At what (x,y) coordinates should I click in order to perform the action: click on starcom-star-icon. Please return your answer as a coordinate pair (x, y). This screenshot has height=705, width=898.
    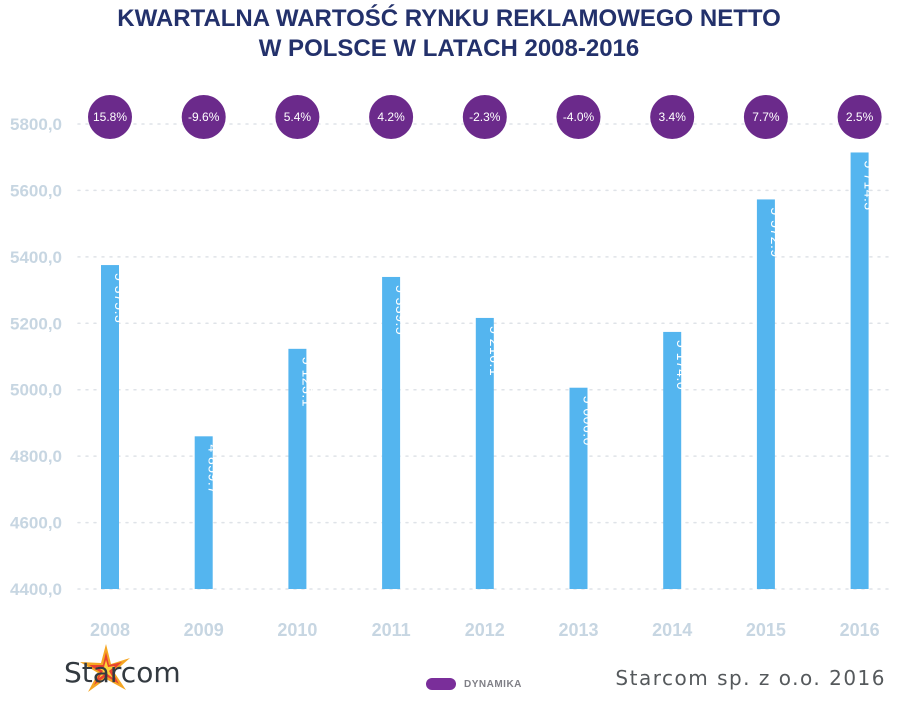
    Looking at the image, I should click on (105, 668).